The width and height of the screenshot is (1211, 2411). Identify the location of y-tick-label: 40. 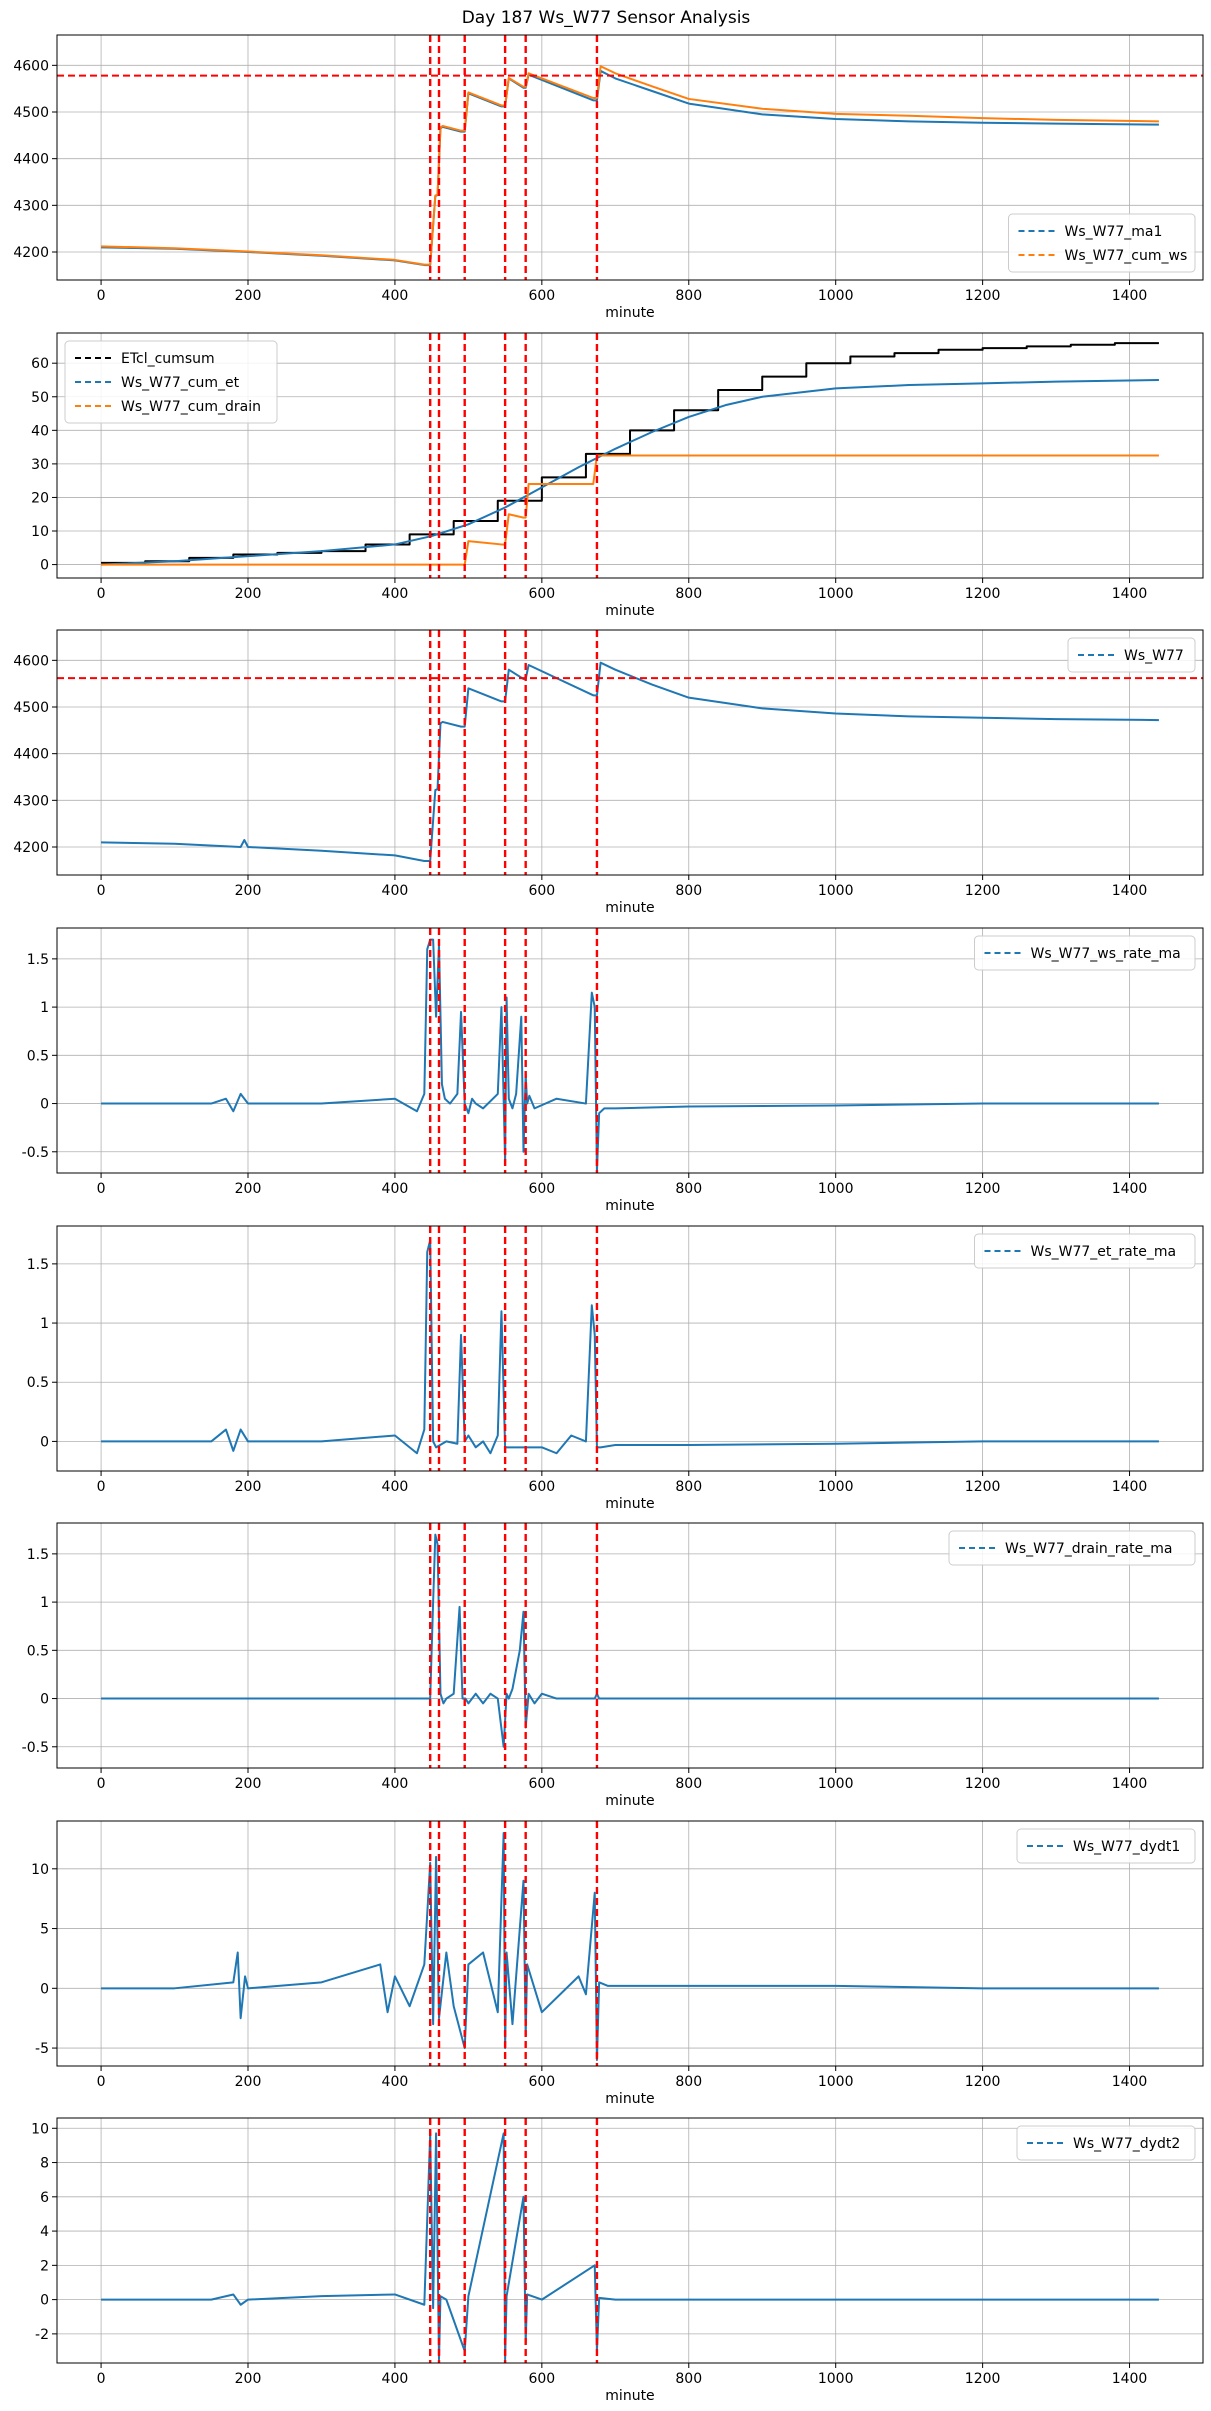
(40, 431).